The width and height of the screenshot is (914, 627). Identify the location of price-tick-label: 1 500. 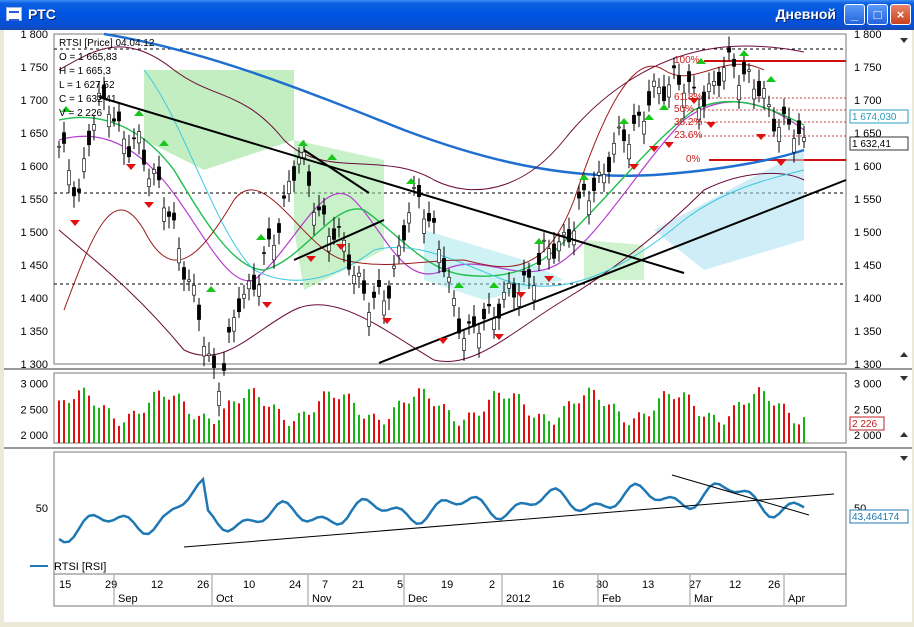
(34, 233).